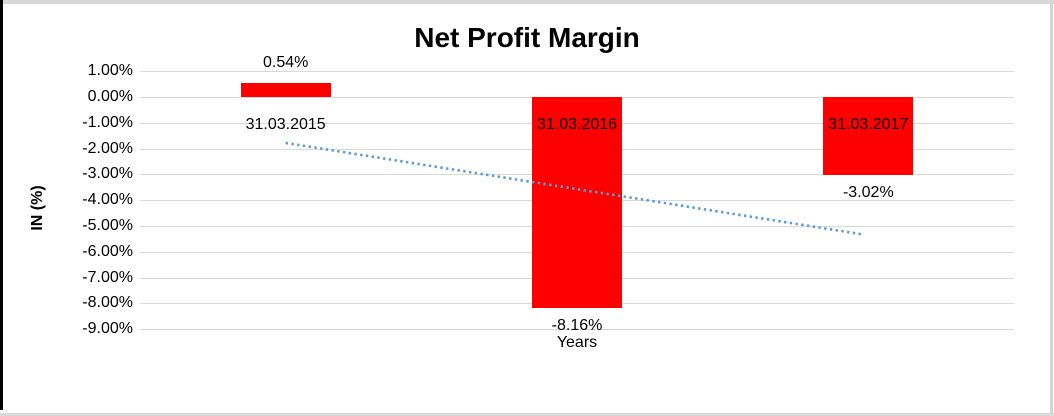  I want to click on y-axis-tick-label: -2.00%, so click(107, 148).